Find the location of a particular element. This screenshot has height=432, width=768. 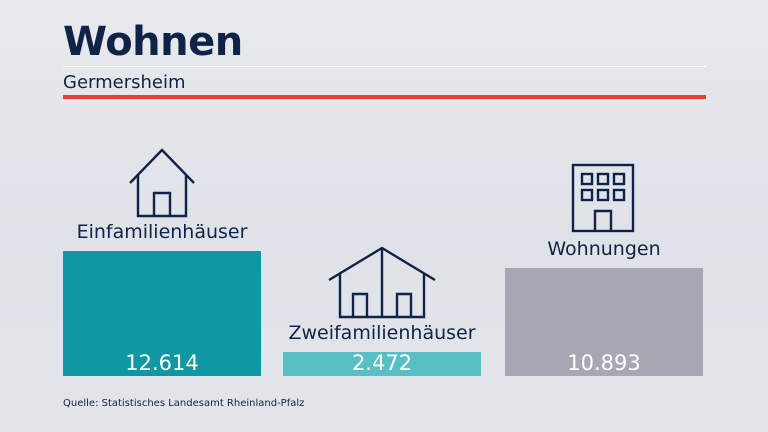

bar-zweifamilienhaeuser is located at coordinates (382, 364).